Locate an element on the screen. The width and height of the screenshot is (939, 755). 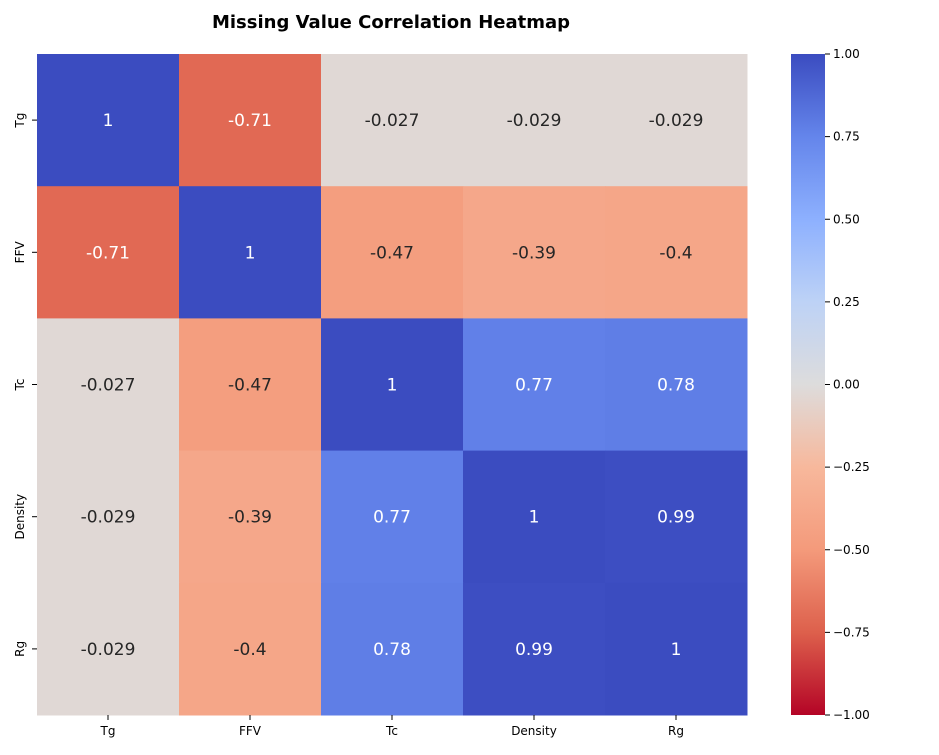
y-tick-label: Tc is located at coordinates (20, 385).